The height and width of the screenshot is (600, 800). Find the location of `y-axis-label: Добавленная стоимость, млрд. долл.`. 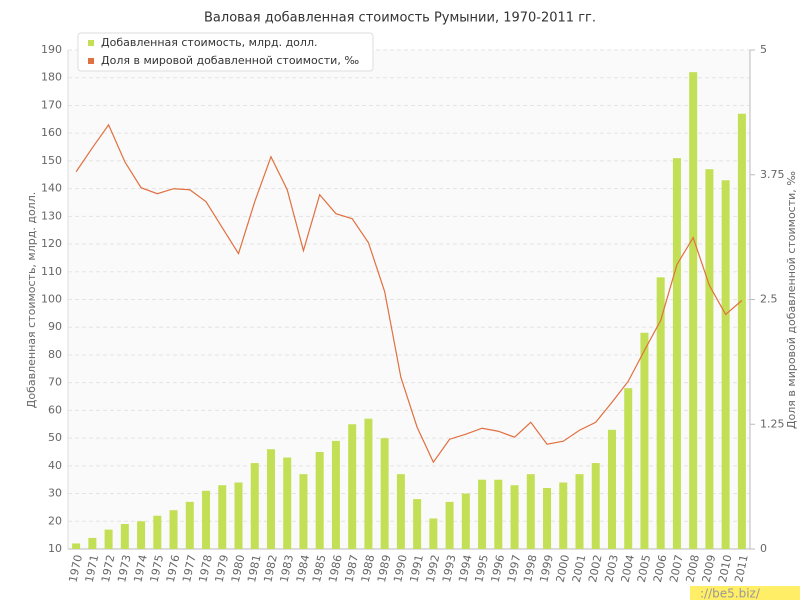

y-axis-label: Добавленная стоимость, млрд. долл. is located at coordinates (31, 300).